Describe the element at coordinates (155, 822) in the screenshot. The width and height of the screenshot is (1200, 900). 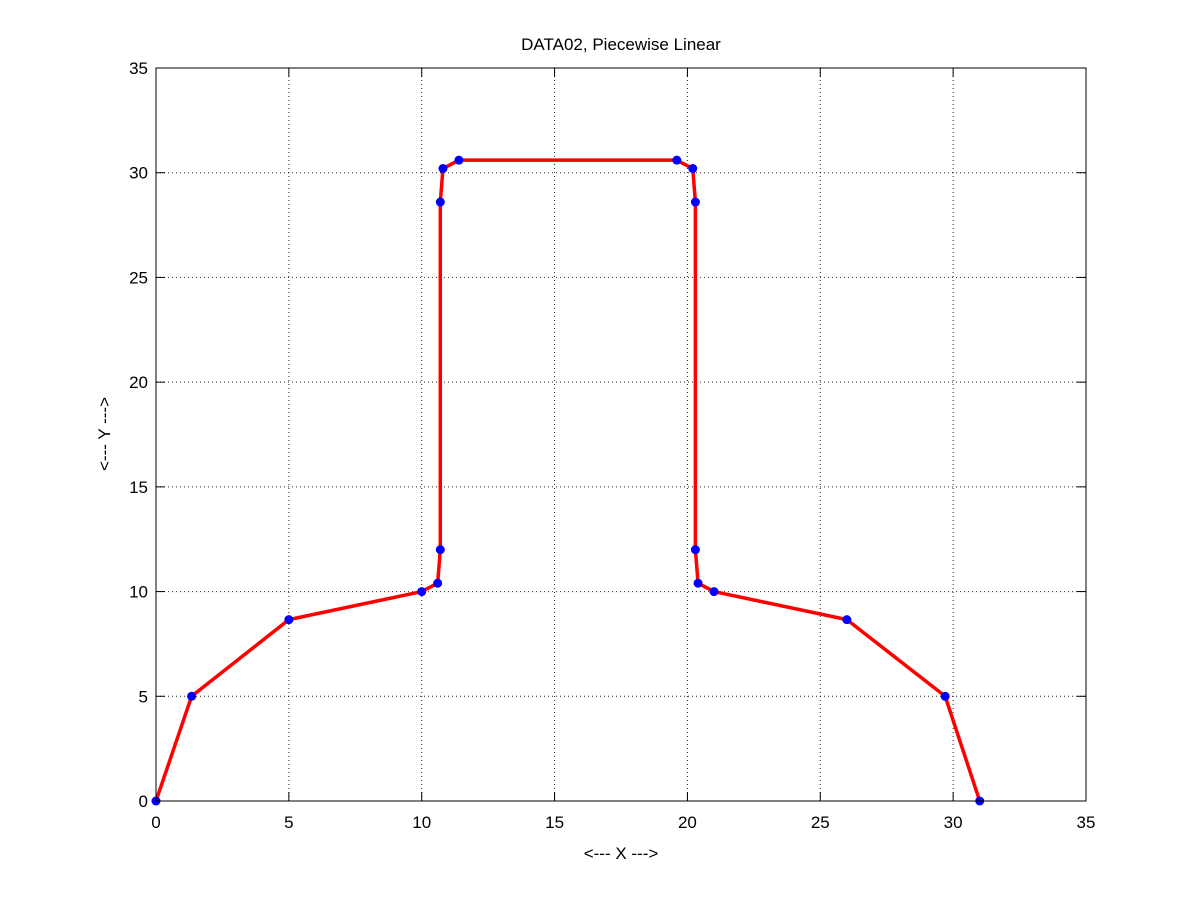
I see `x-tick-label: 0` at that location.